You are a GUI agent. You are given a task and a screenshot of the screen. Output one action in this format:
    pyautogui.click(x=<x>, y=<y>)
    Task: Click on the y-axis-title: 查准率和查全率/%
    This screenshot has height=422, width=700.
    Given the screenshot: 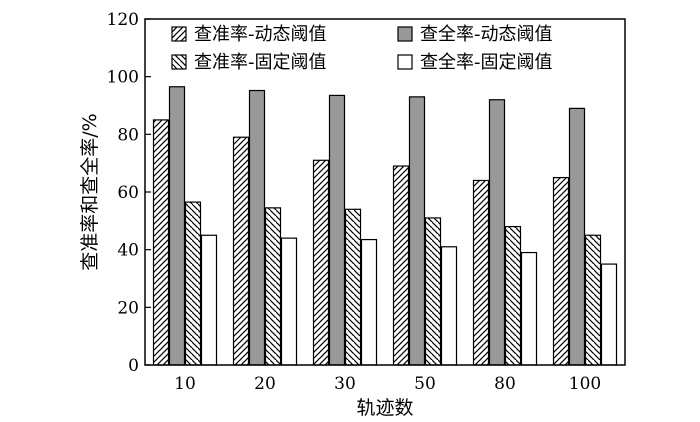 What is the action you would take?
    pyautogui.click(x=90, y=191)
    